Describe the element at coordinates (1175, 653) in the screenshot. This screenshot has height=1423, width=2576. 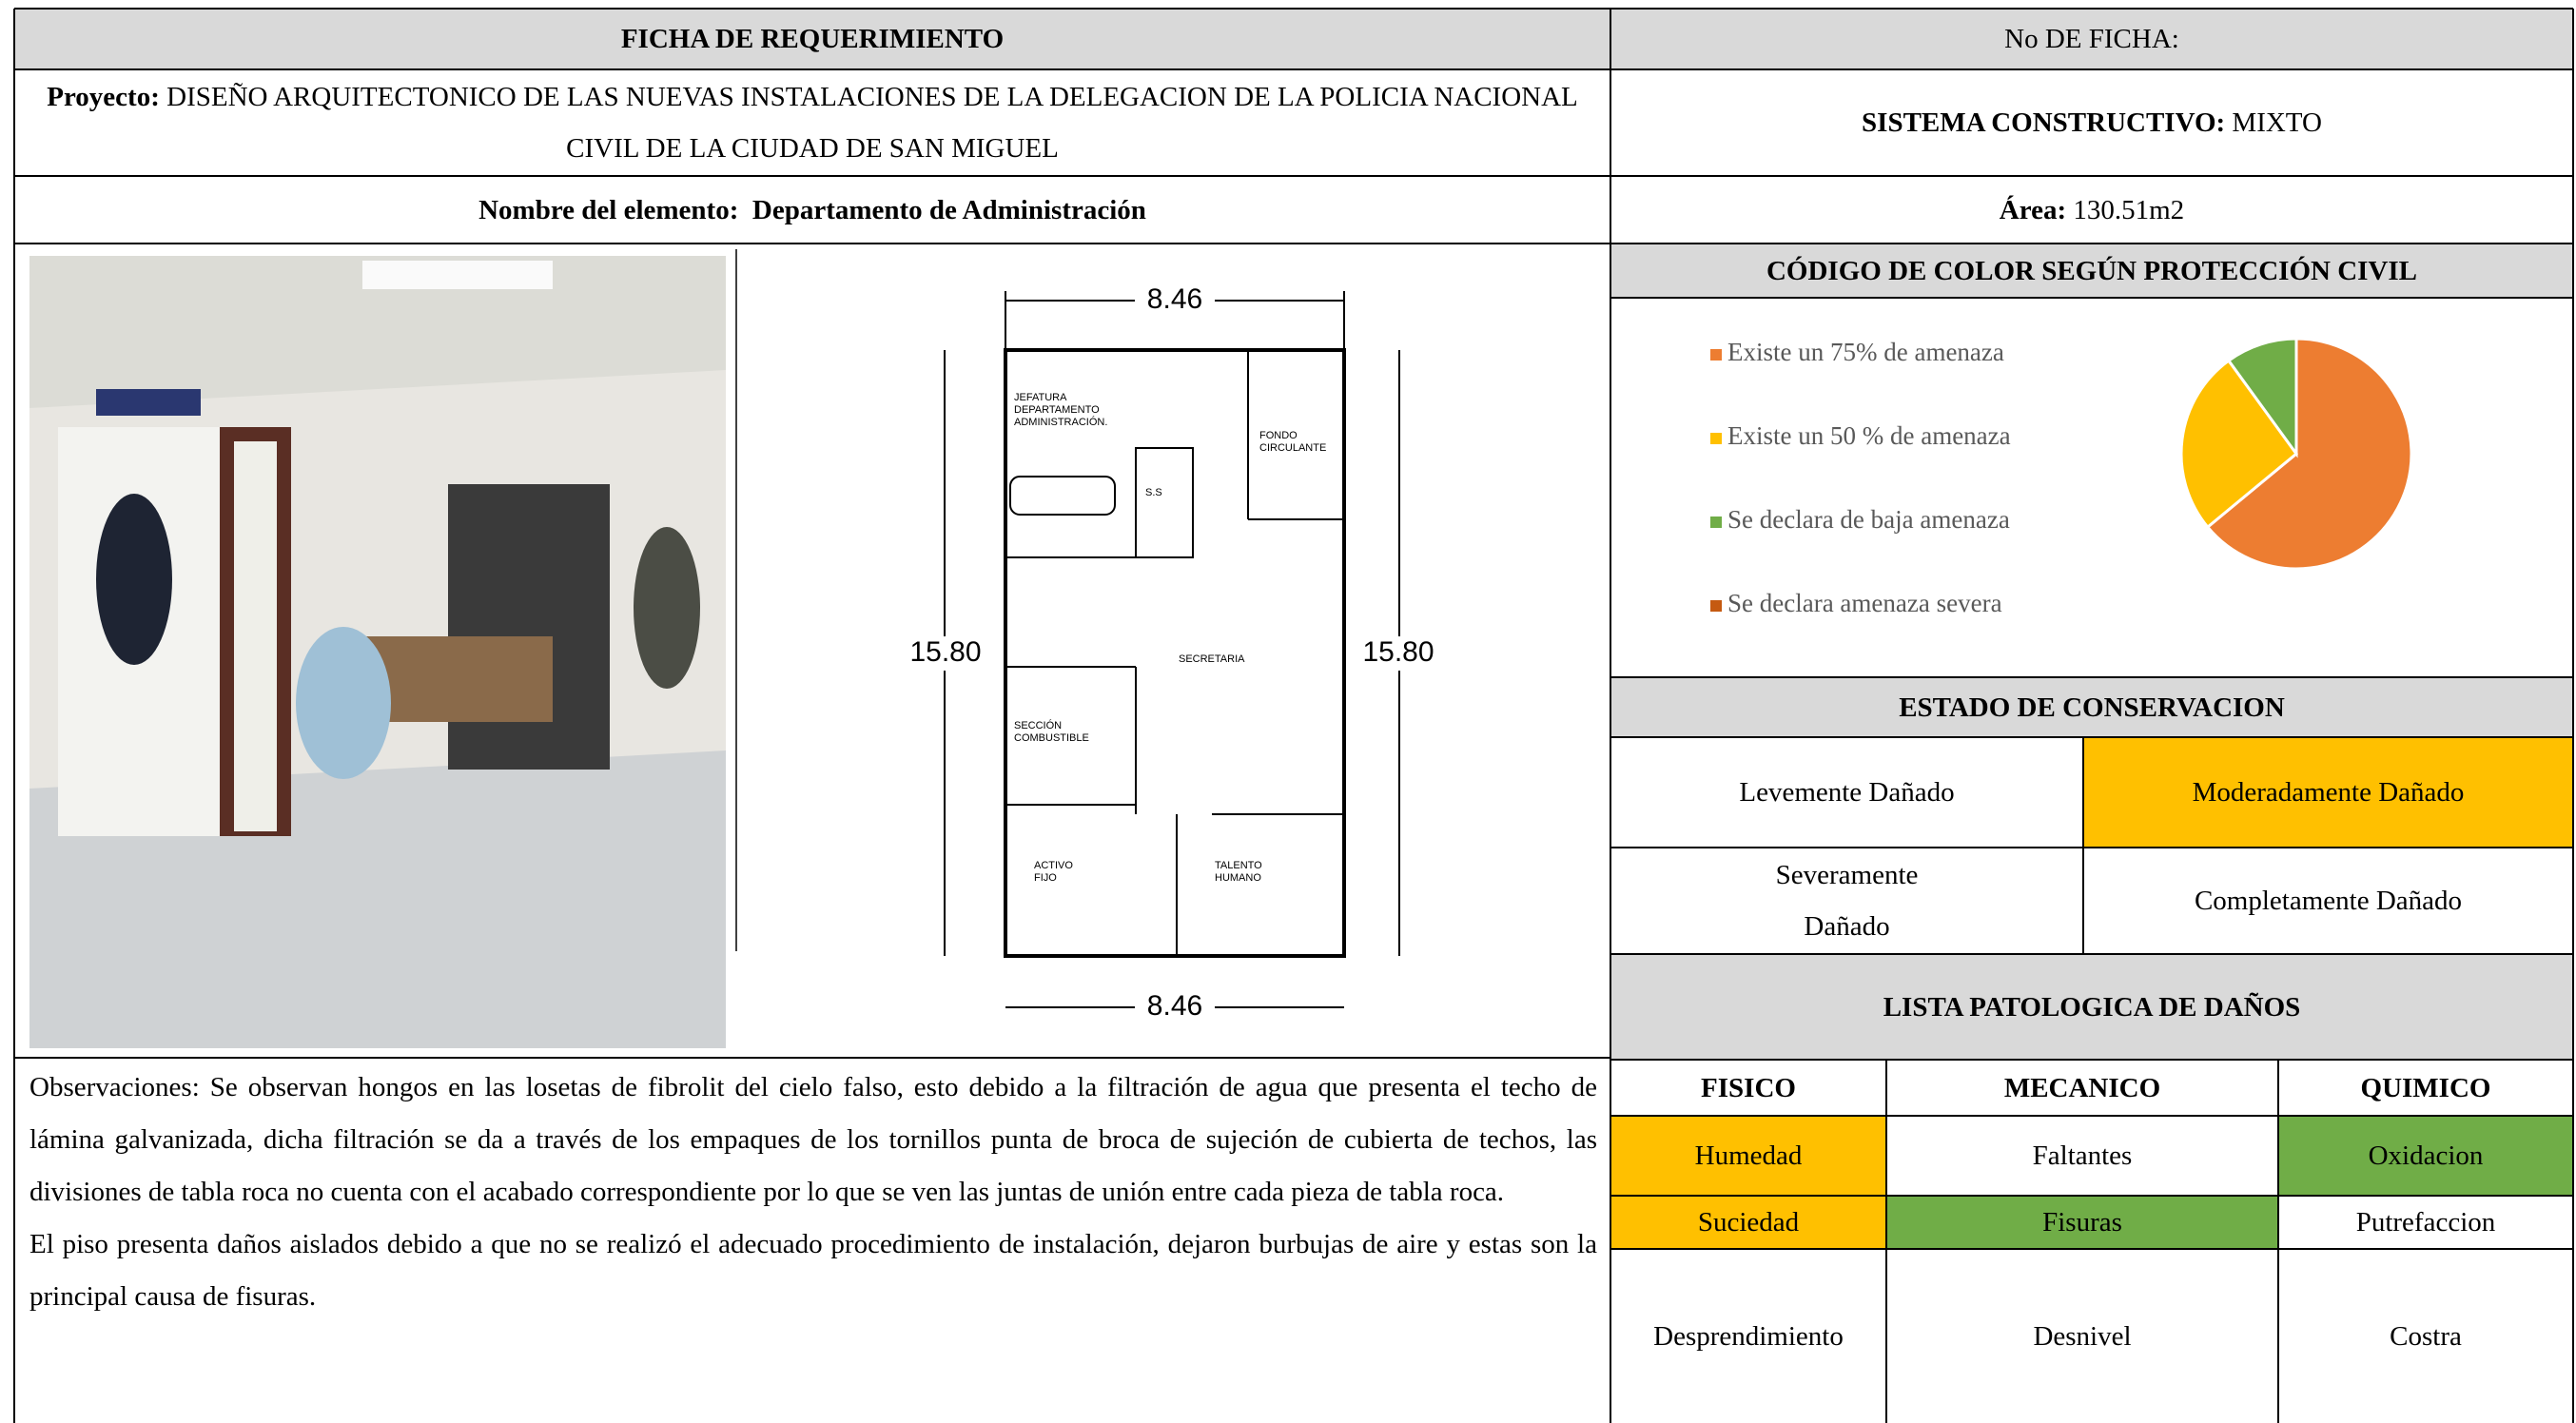
I see `plan-outline` at that location.